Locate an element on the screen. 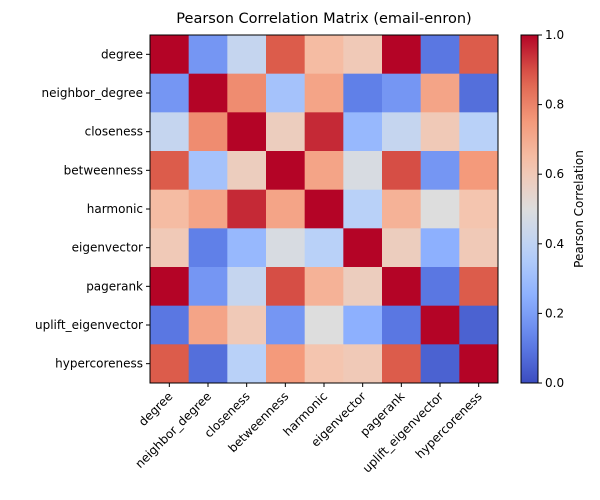 The height and width of the screenshot is (500, 600). colorbar-tick-label: 0.8 is located at coordinates (554, 105).